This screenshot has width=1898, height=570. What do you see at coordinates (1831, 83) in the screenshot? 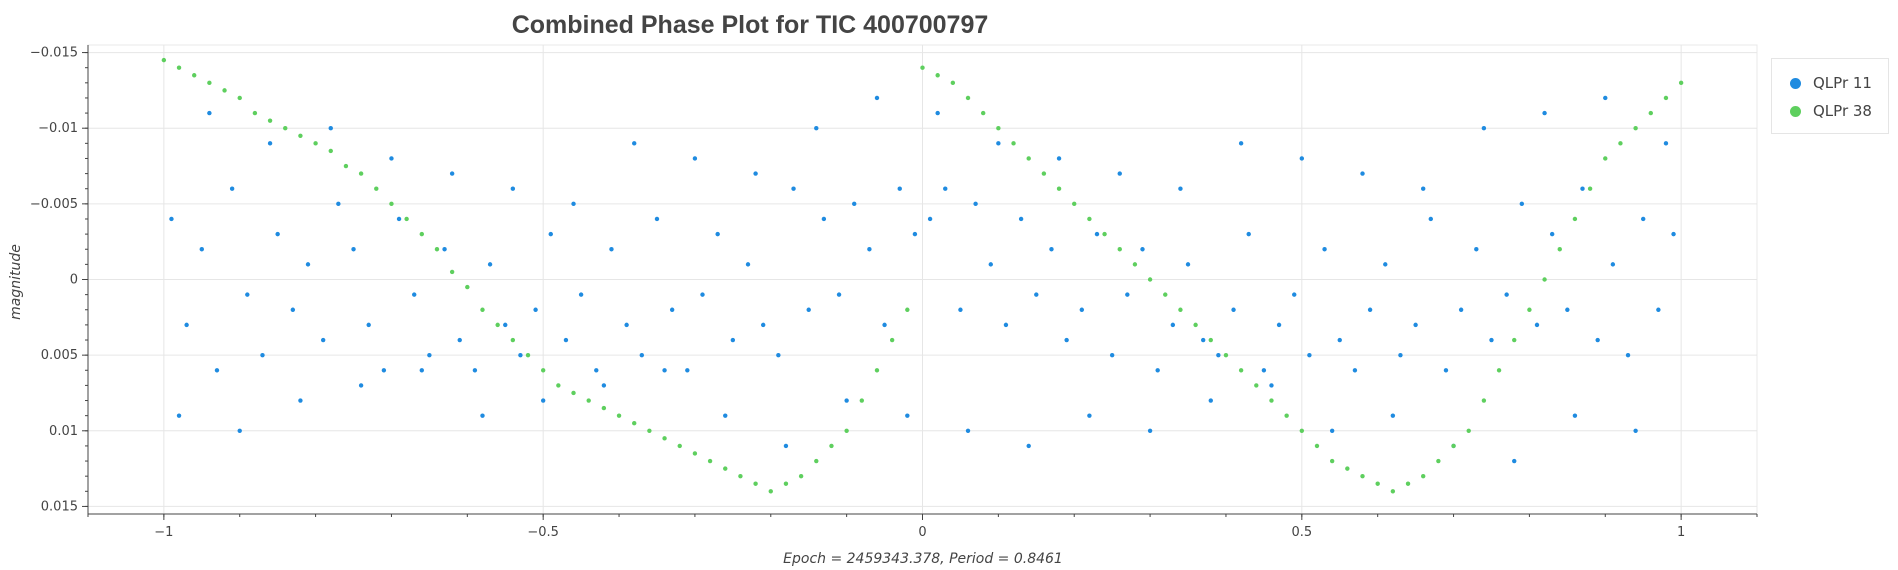
I see `legend-item-series-1: QLPr 11` at bounding box center [1831, 83].